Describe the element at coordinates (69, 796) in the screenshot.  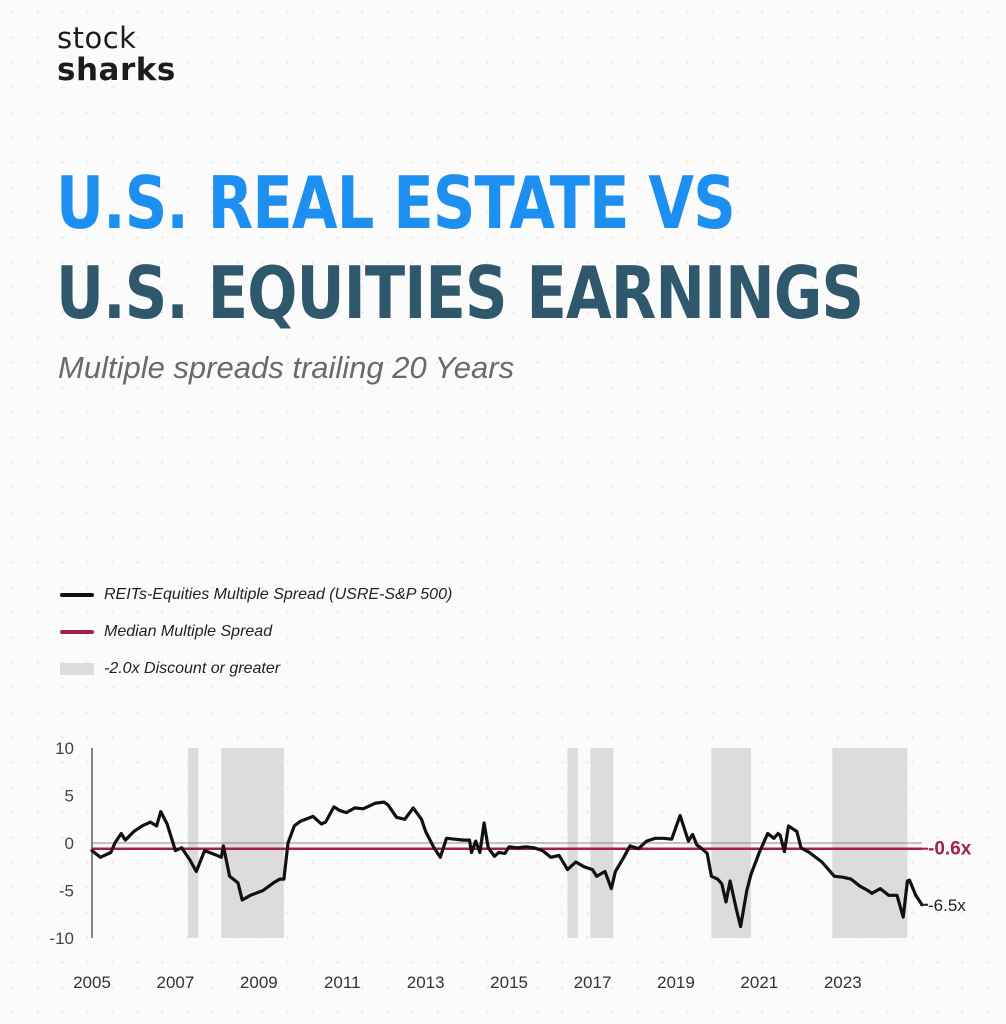
I see `y-tick-label-1: 5` at that location.